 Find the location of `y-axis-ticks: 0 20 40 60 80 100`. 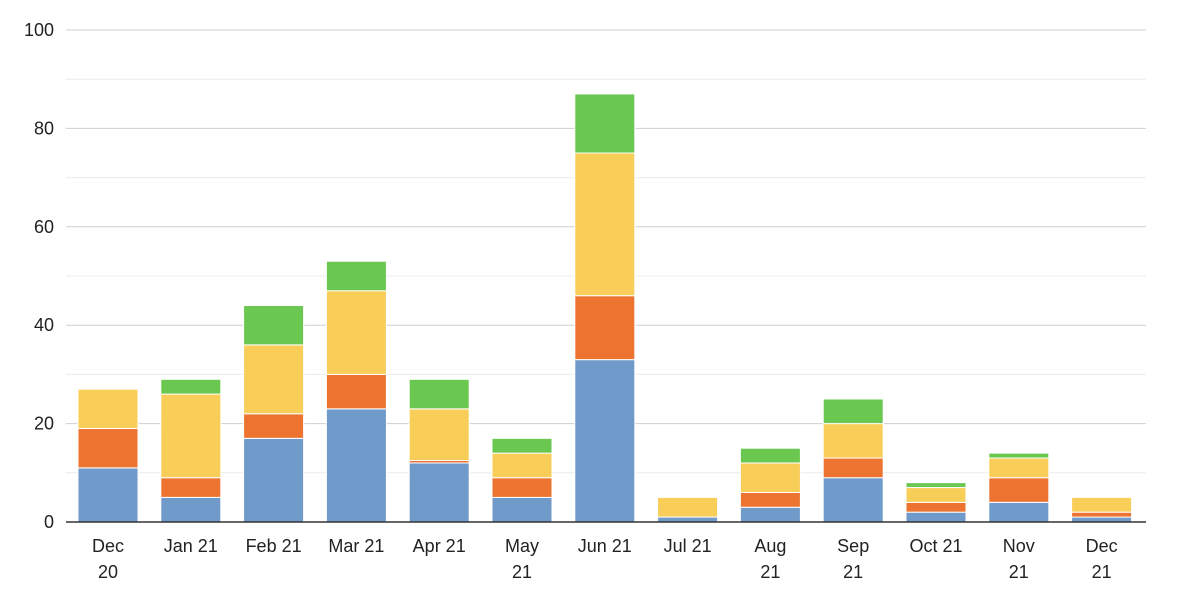

y-axis-ticks: 0 20 40 60 80 100 is located at coordinates (39, 276).